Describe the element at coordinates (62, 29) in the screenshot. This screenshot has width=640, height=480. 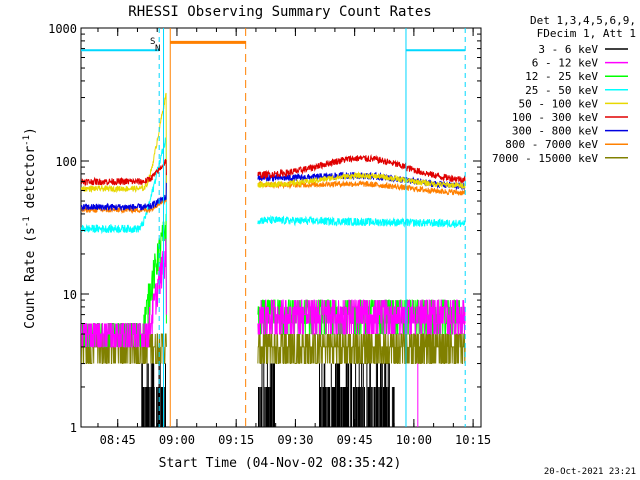
I see `y-tick-label: 1000` at that location.